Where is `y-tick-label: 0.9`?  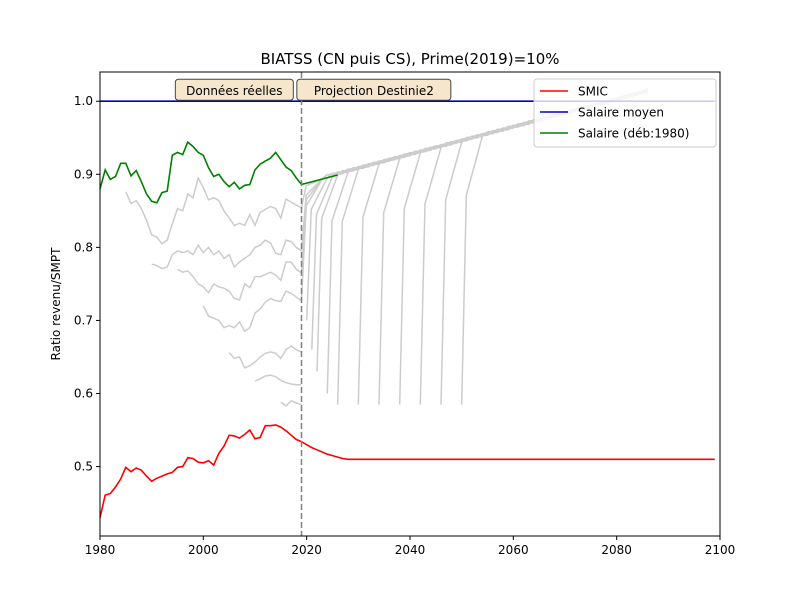 y-tick-label: 0.9 is located at coordinates (83, 174).